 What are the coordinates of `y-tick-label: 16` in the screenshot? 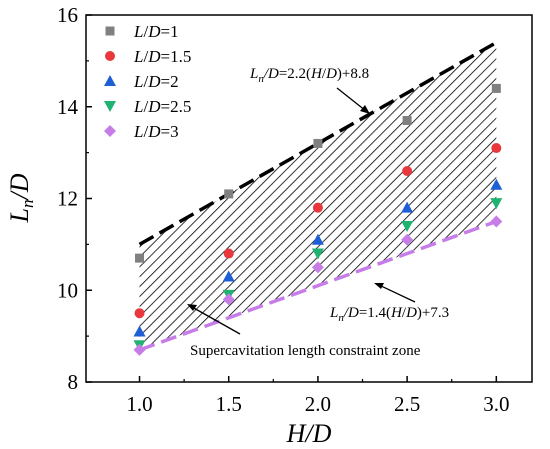 It's located at (67, 15).